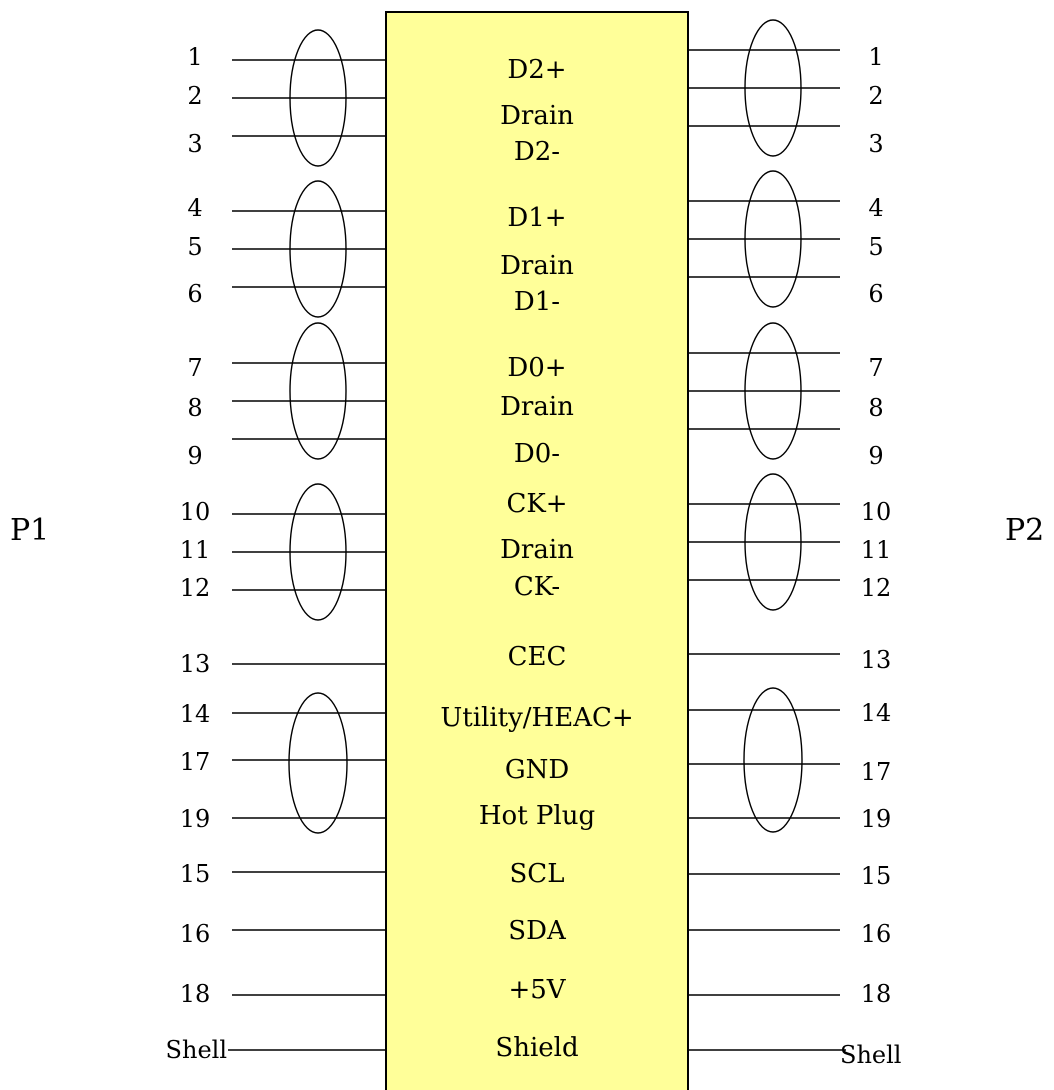 This screenshot has width=1054, height=1090. What do you see at coordinates (195, 512) in the screenshot?
I see `p1-pin-number: 10` at bounding box center [195, 512].